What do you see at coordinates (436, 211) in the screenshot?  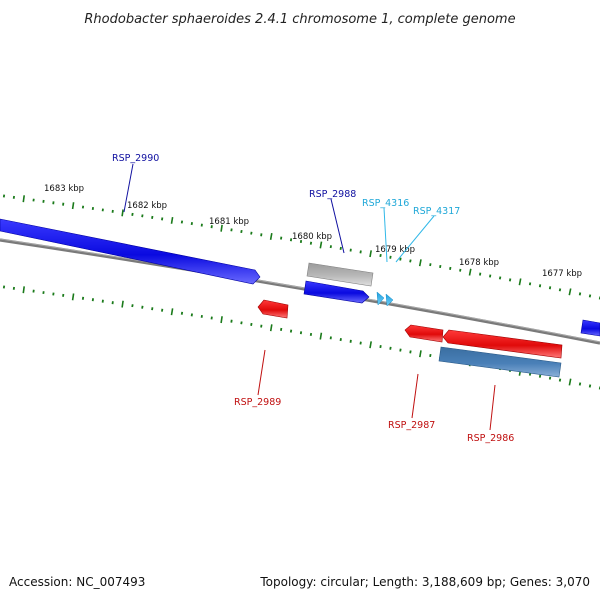 I see `label-rsp-4317: RSP_4317` at bounding box center [436, 211].